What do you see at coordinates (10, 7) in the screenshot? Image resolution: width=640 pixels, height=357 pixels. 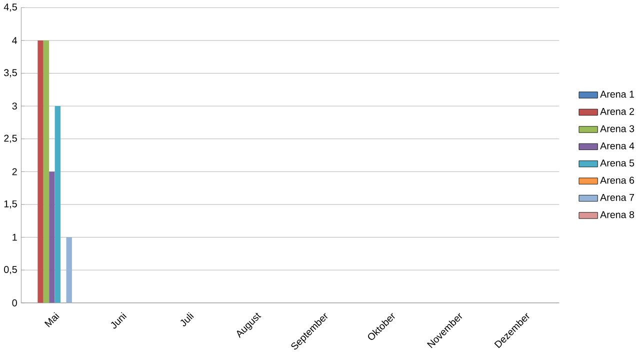 I see `y-tick-label: 4,5` at bounding box center [10, 7].